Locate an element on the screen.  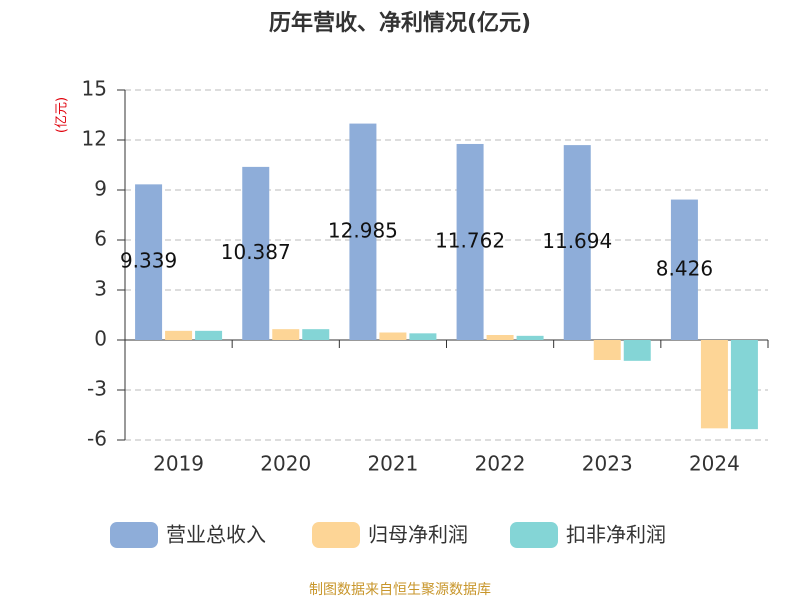
value-label: 12.985 is located at coordinates (363, 230).